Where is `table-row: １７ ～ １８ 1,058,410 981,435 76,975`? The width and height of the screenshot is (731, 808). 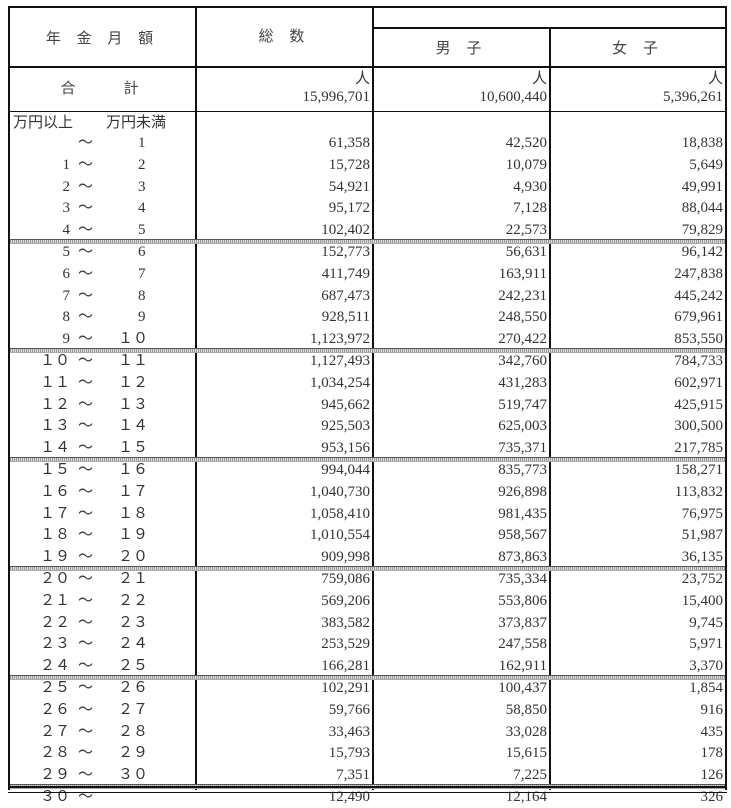 table-row: １７ ～ １８ 1,058,410 981,435 76,975 is located at coordinates (367, 514).